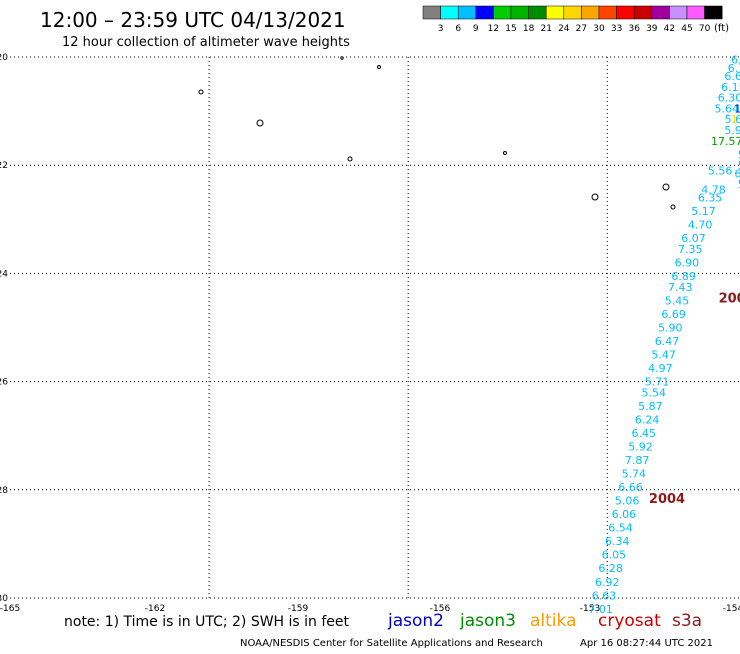 This screenshot has height=654, width=740. What do you see at coordinates (155, 609) in the screenshot?
I see `x-tick-label: -162` at bounding box center [155, 609].